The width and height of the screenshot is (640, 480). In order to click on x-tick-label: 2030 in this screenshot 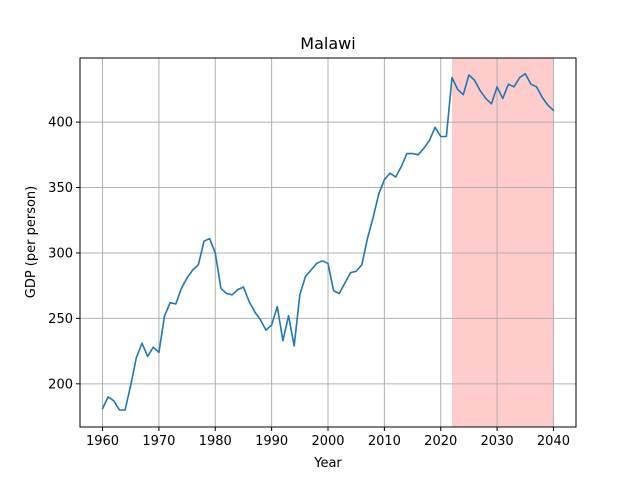, I will do `click(497, 441)`.